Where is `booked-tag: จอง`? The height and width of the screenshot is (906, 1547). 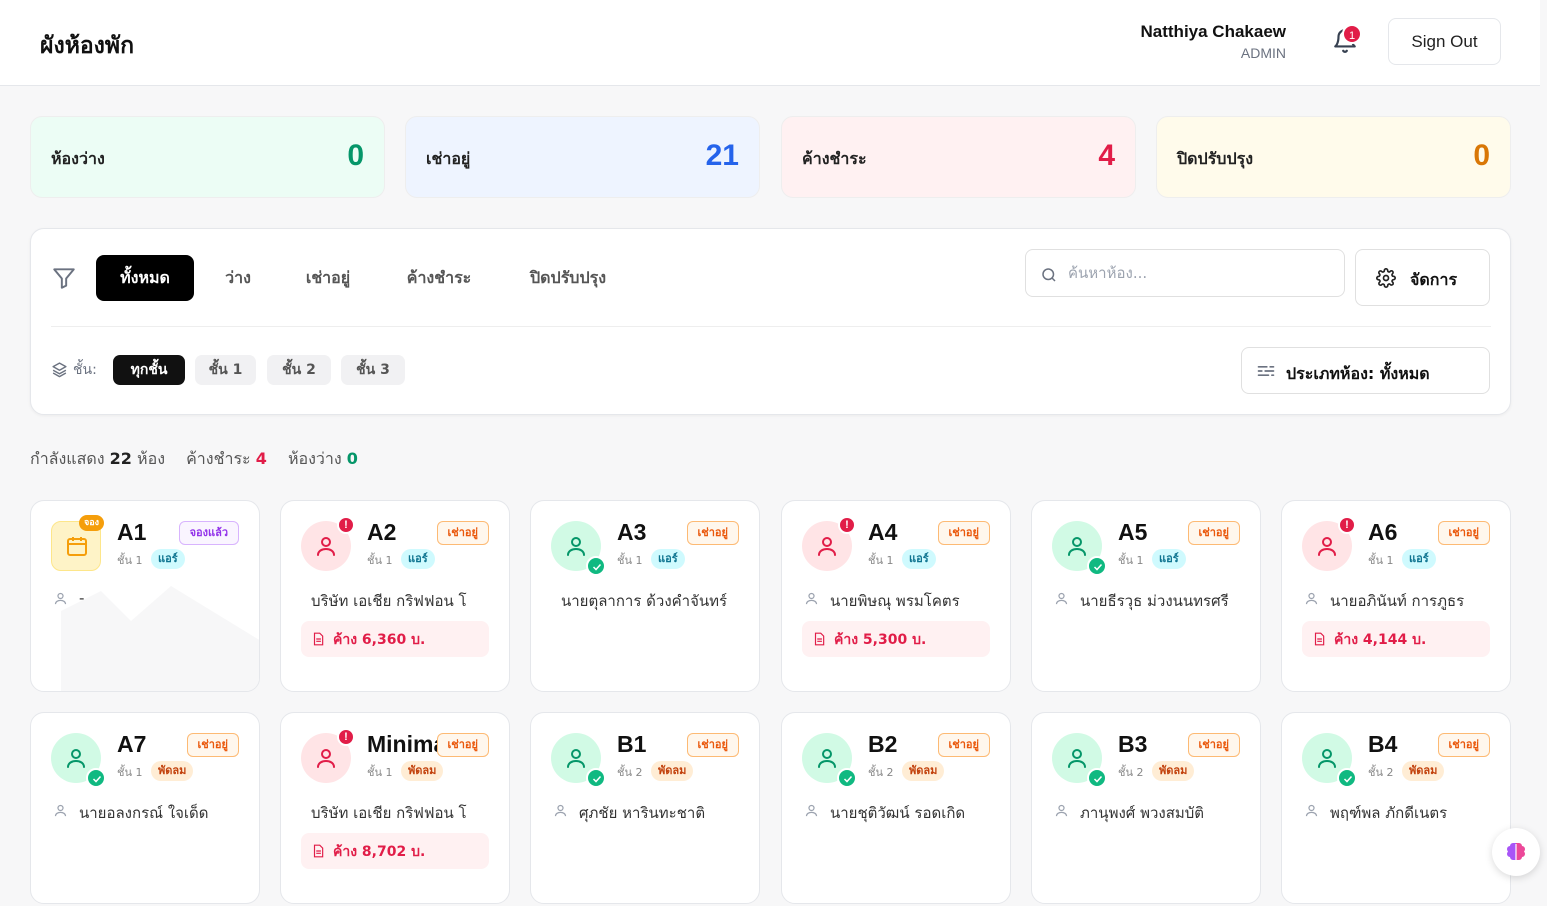
booked-tag: จอง is located at coordinates (92, 523).